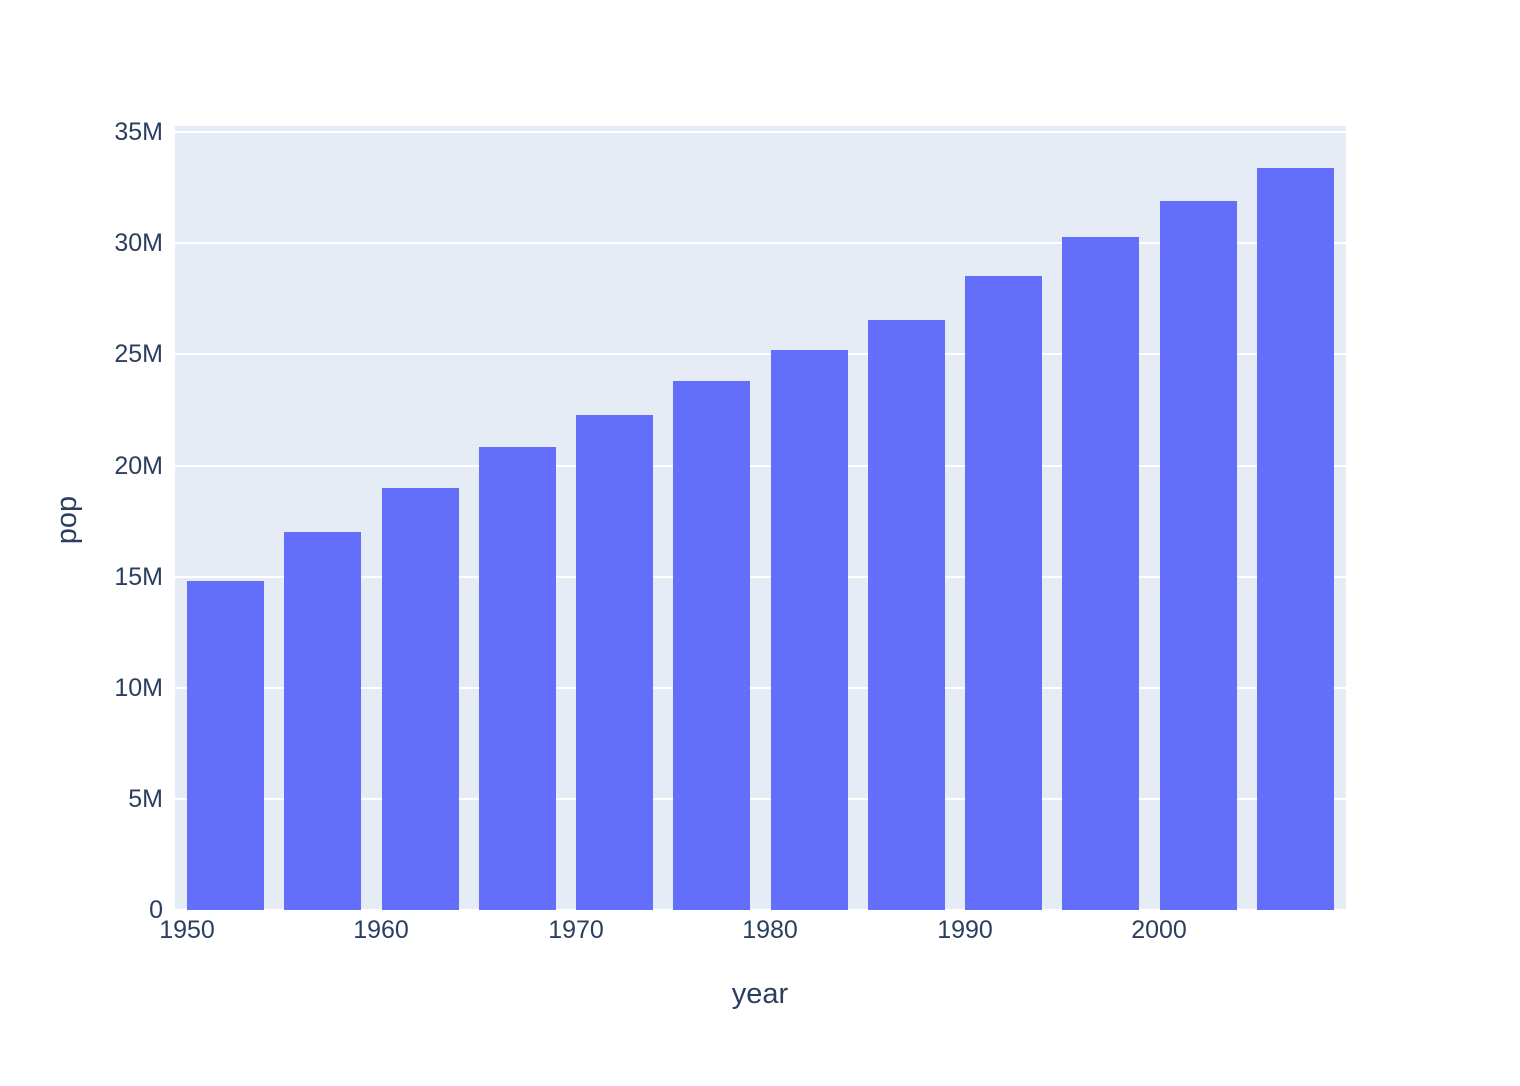  What do you see at coordinates (760, 688) in the screenshot?
I see `gridline-10M` at bounding box center [760, 688].